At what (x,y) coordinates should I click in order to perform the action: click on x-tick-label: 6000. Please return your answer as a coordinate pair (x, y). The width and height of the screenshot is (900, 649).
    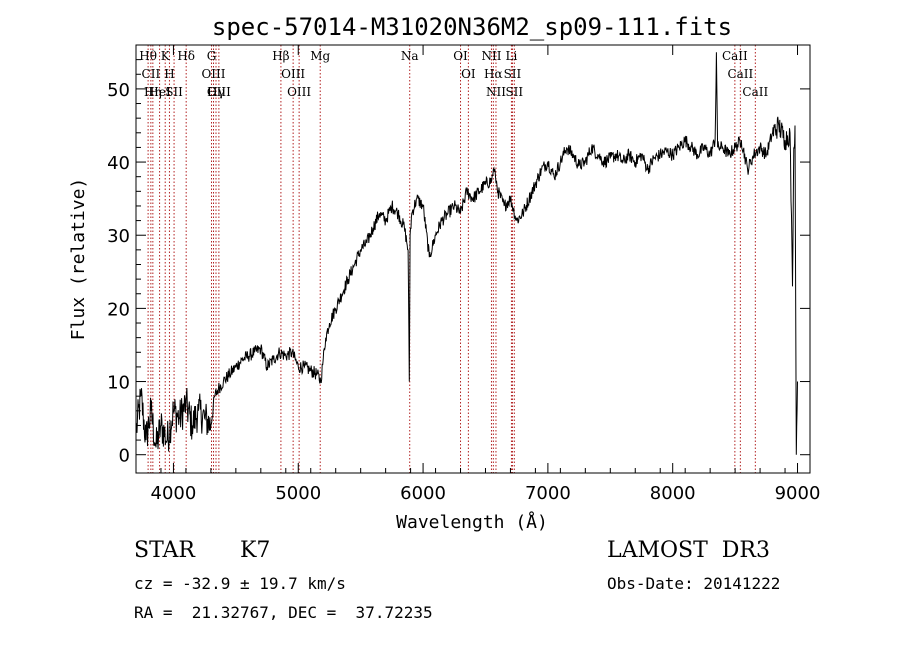
    Looking at the image, I should click on (423, 493).